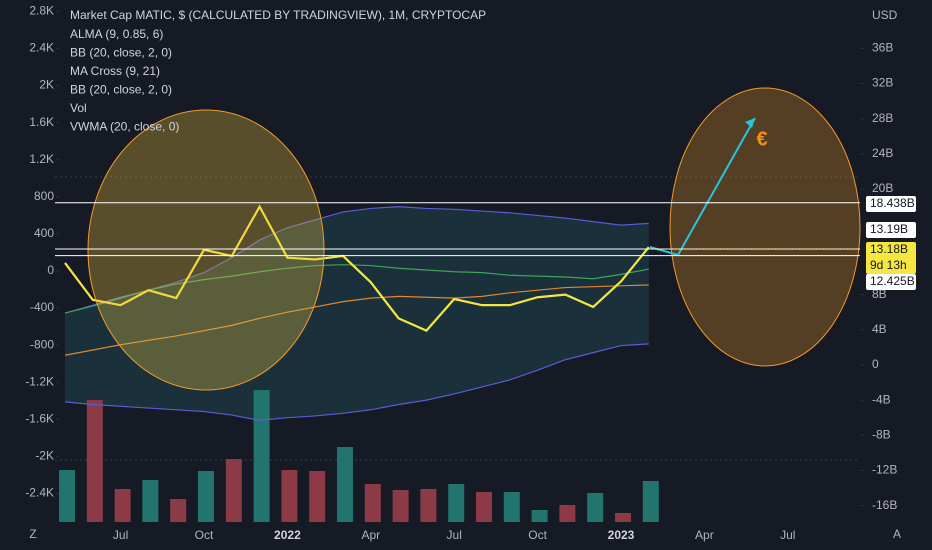 The height and width of the screenshot is (550, 932). Describe the element at coordinates (41, 122) in the screenshot. I see `y2-tick-label: 1.6K` at that location.